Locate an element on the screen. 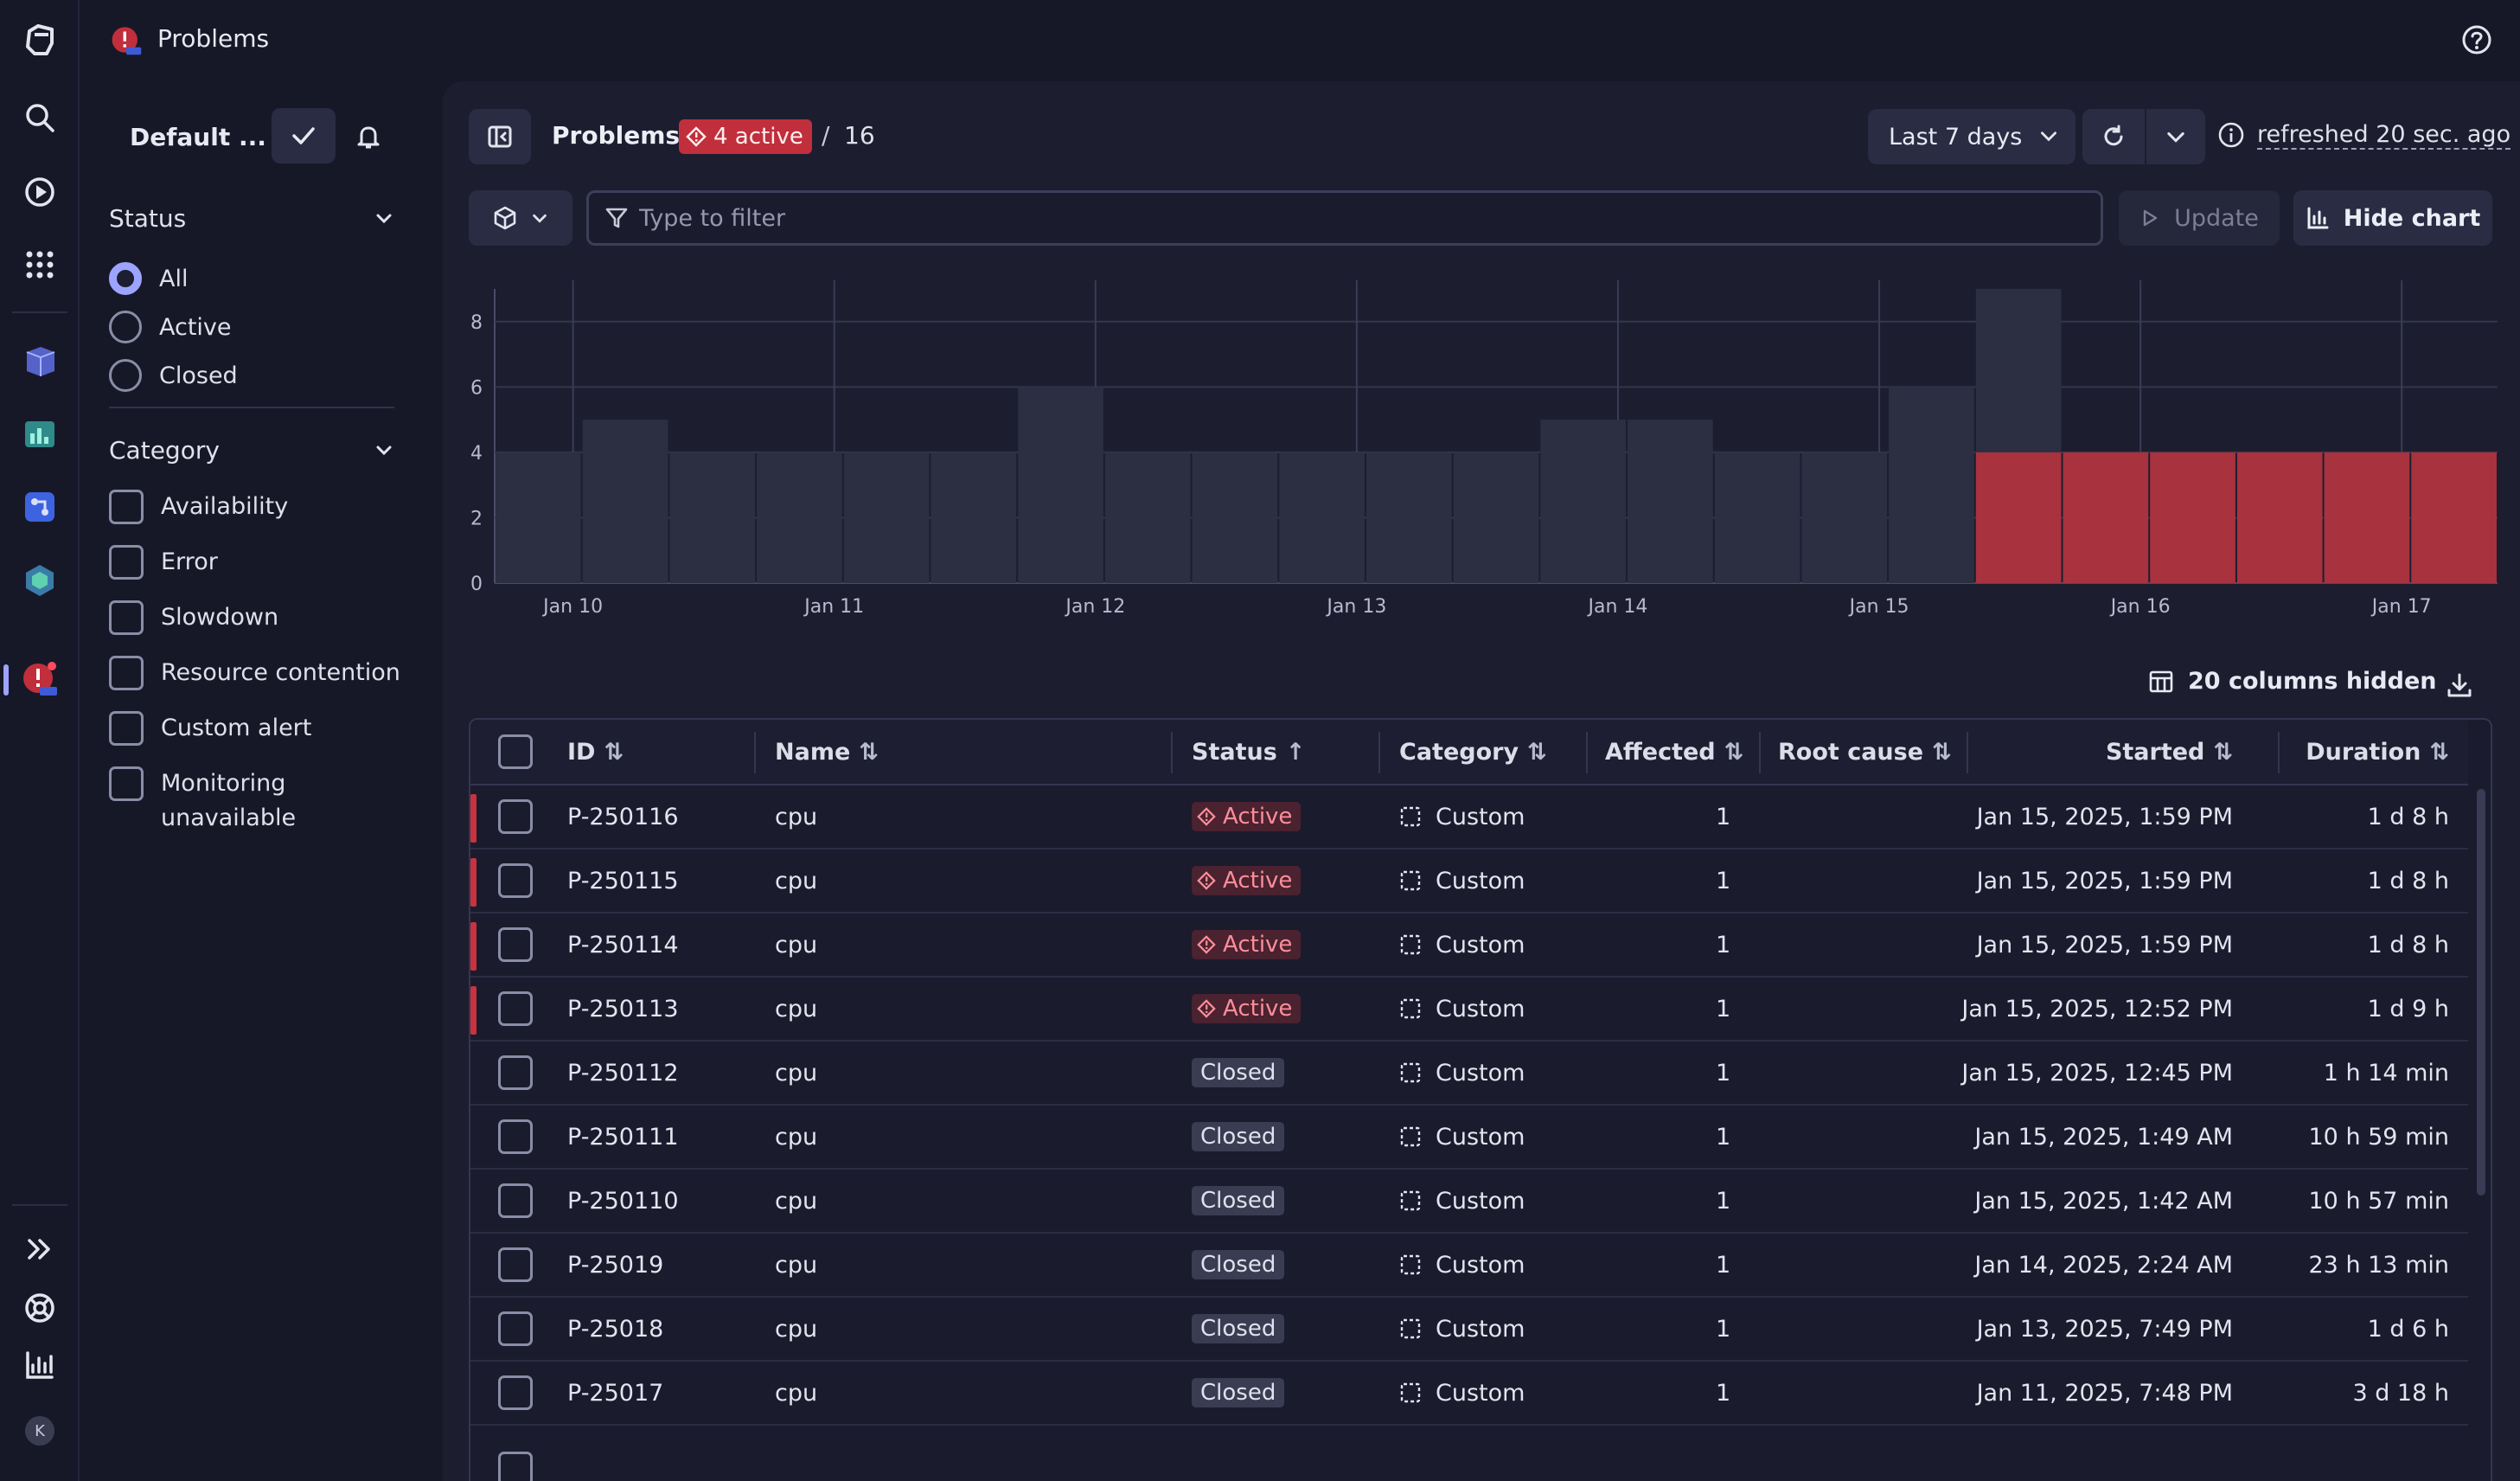 The image size is (2520, 1481). column-header-status: Status ↑ is located at coordinates (1249, 752).